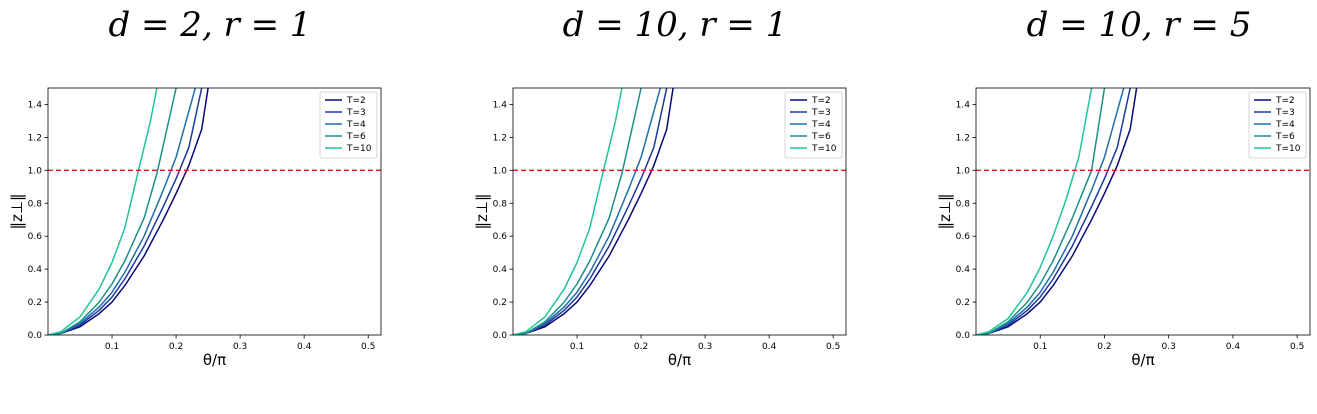 The width and height of the screenshot is (1317, 414). Describe the element at coordinates (1139, 25) in the screenshot. I see `chart-title: d = 10, r = 5` at that location.